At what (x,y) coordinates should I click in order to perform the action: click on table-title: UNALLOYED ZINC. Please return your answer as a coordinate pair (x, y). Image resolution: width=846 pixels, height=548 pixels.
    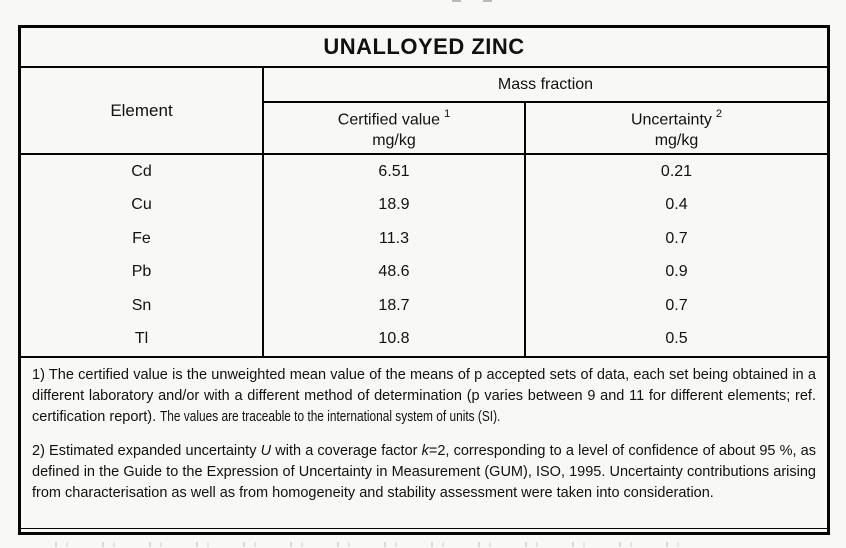
    Looking at the image, I should click on (424, 48).